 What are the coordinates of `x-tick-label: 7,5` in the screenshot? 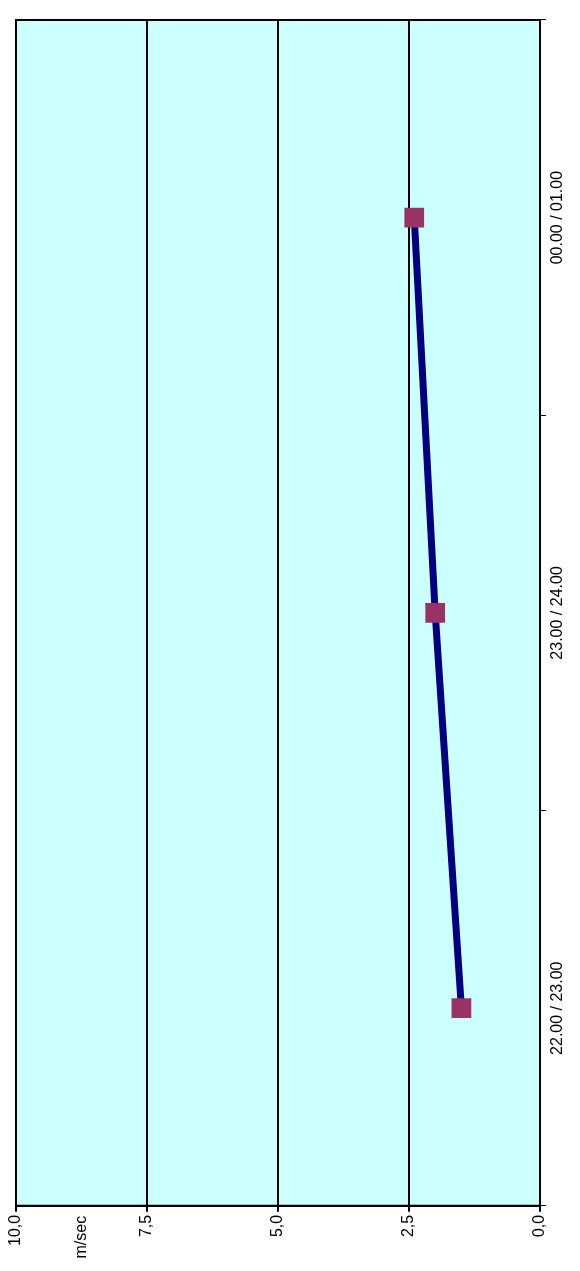 It's located at (146, 1226).